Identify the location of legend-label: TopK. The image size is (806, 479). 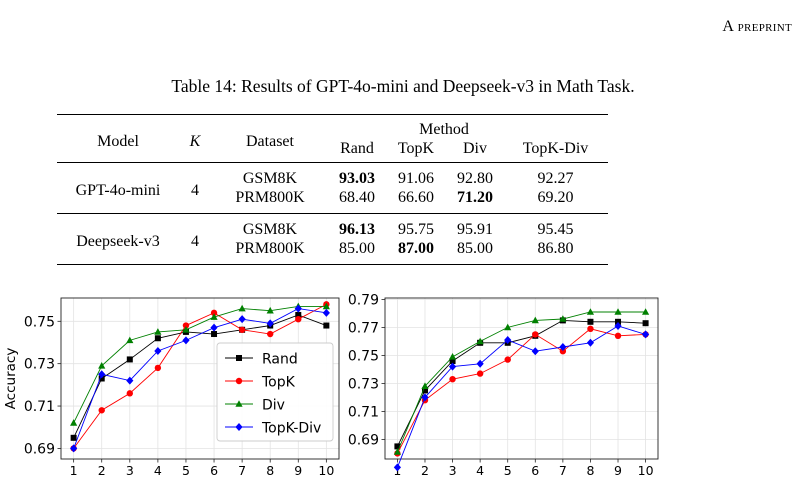
(278, 383).